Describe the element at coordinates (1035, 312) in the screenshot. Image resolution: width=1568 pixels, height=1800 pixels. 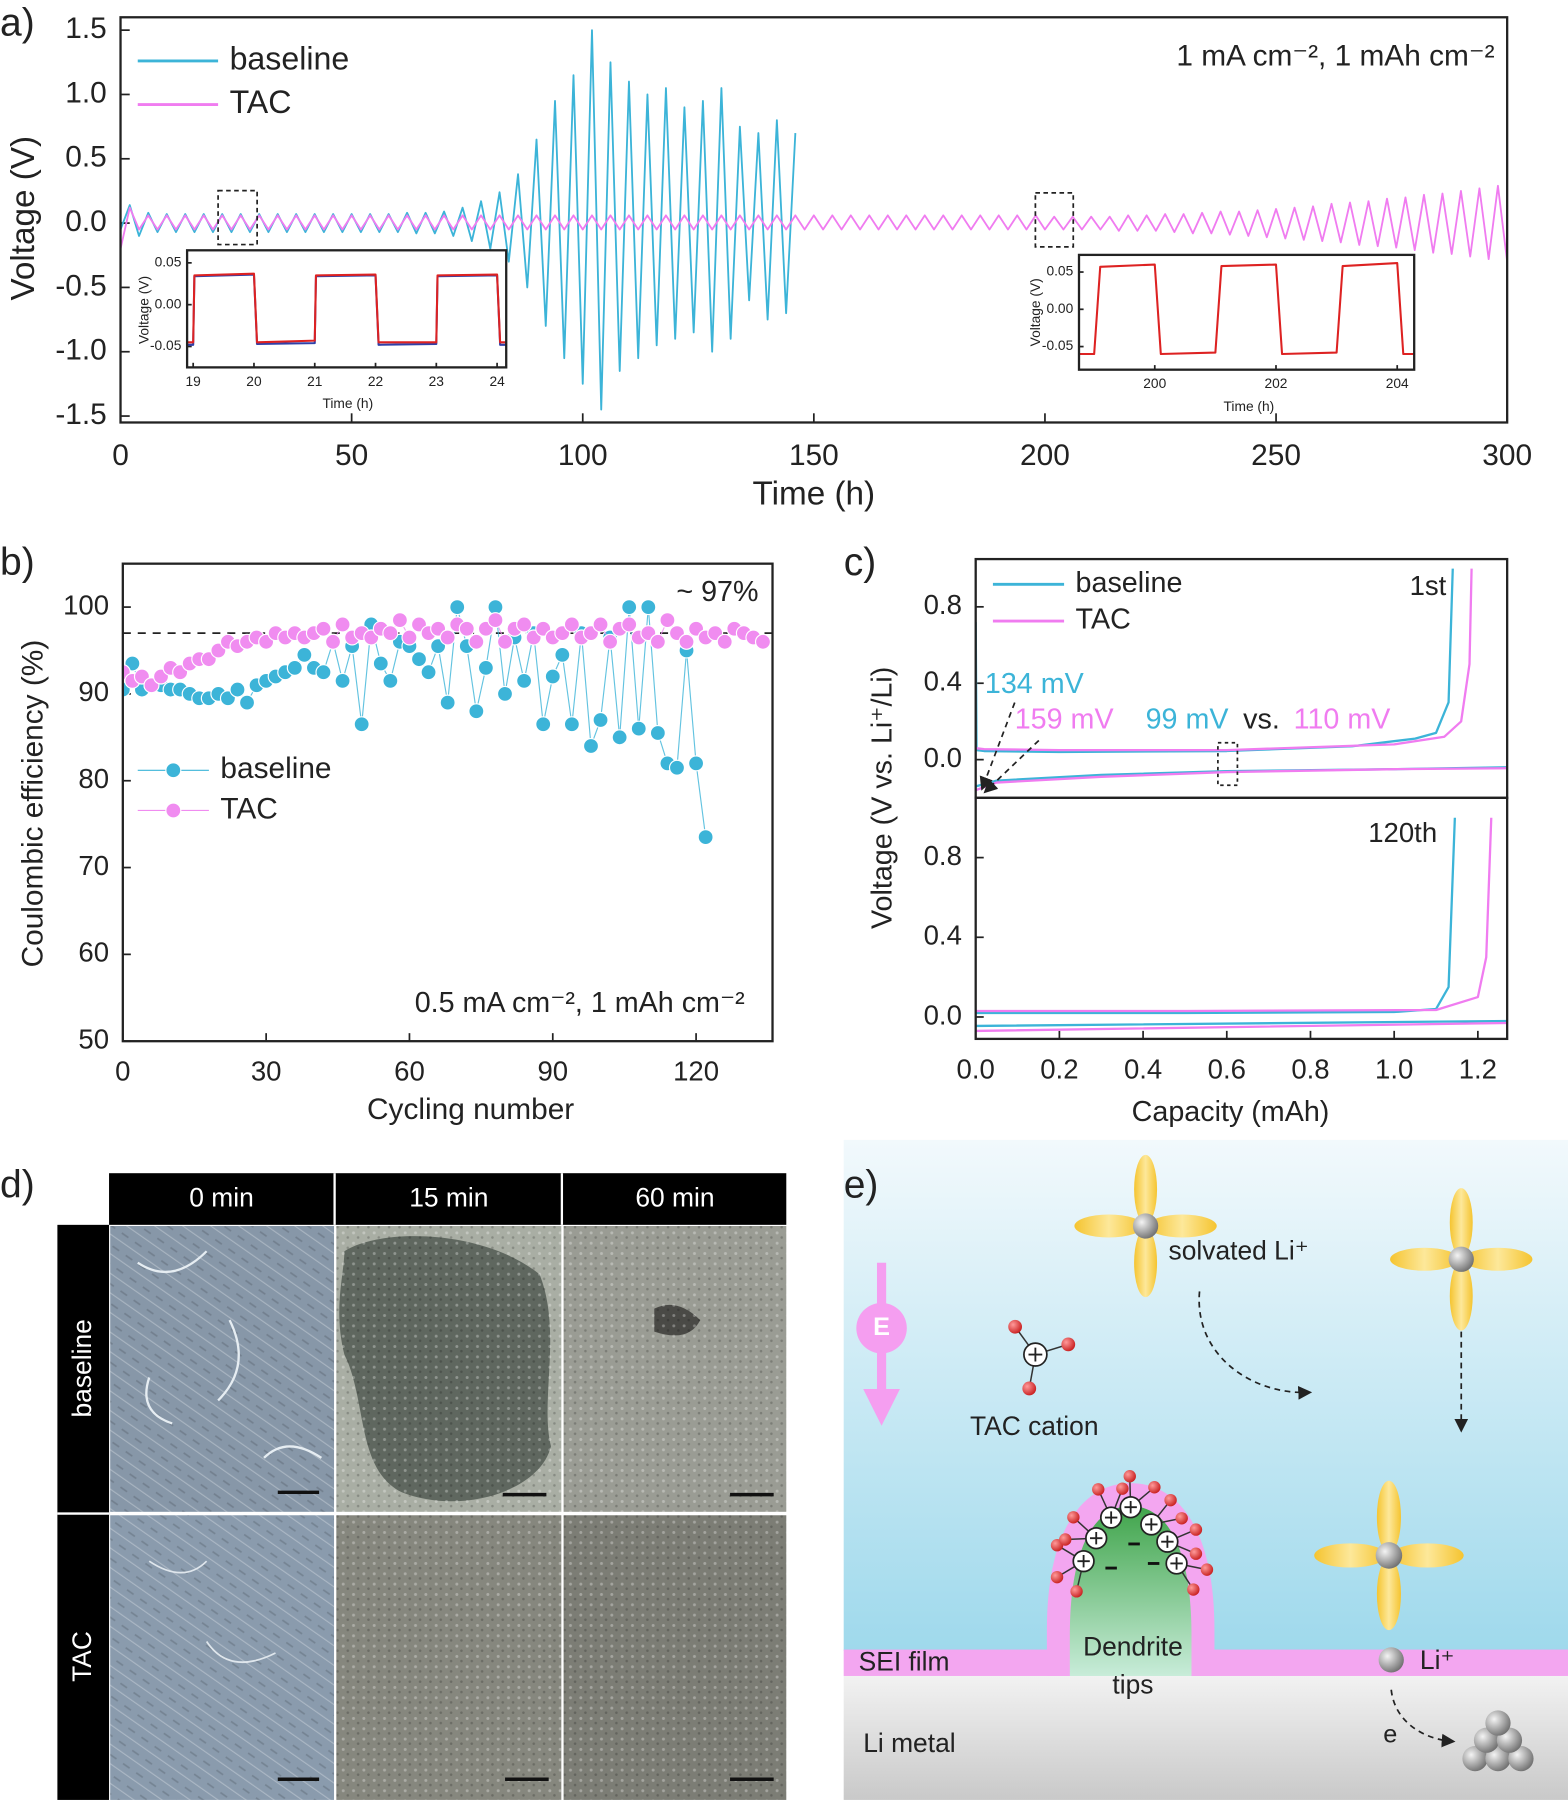
I see `y-axis-label: Voltage (V)` at that location.